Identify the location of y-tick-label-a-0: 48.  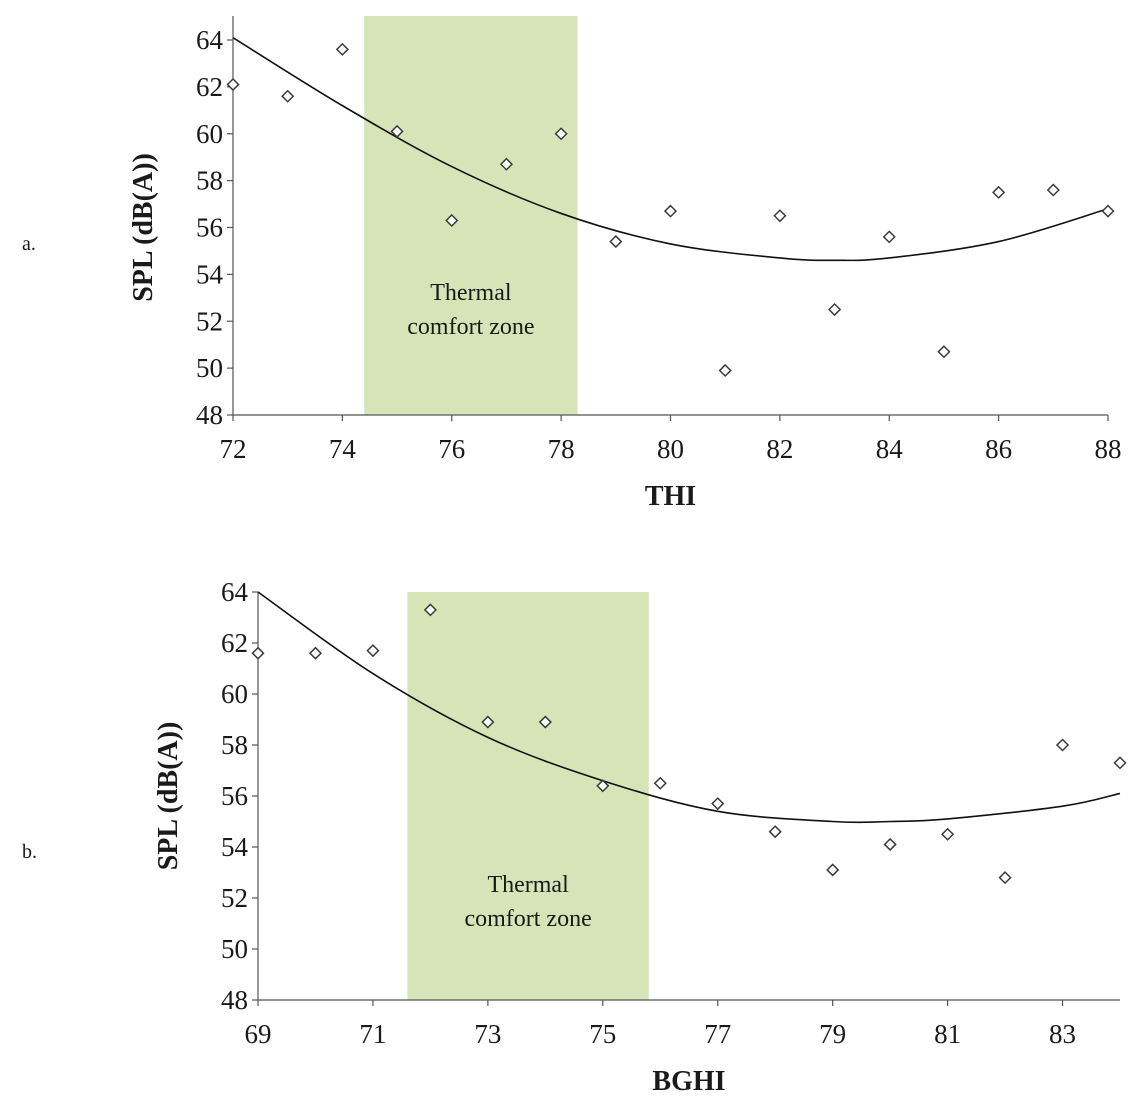
(209, 415).